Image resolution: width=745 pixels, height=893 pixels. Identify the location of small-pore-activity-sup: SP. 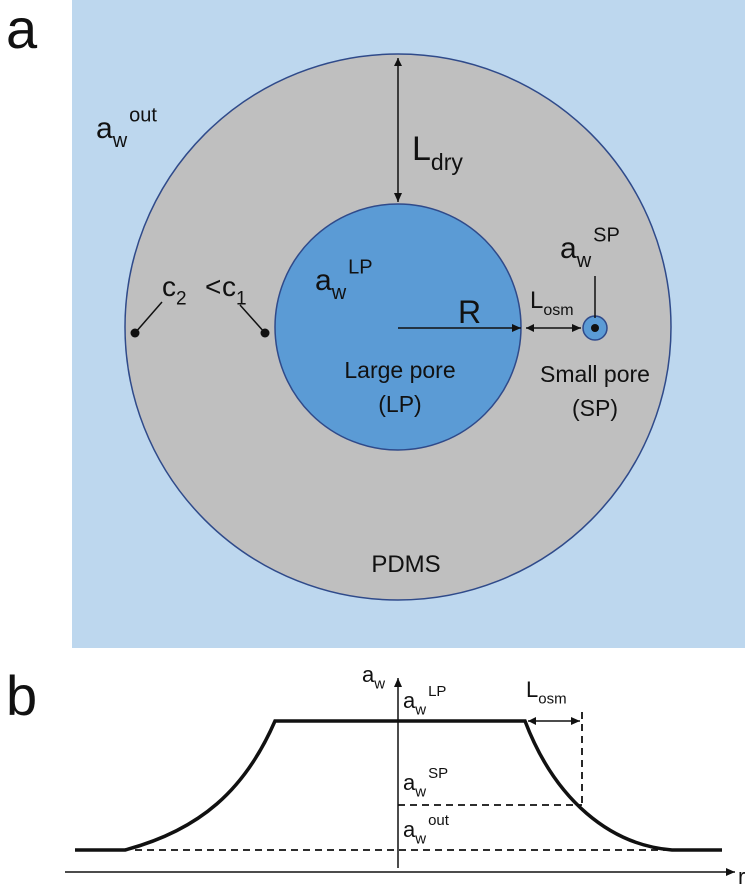
(606, 236).